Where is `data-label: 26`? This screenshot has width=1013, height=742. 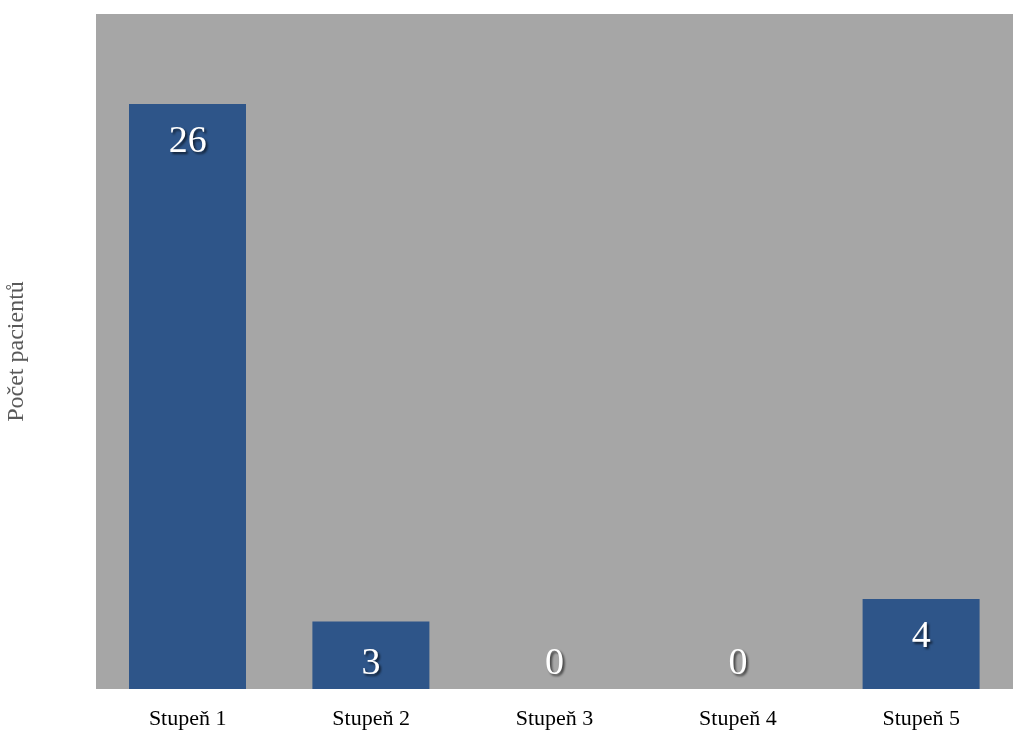
data-label: 26 is located at coordinates (187, 139).